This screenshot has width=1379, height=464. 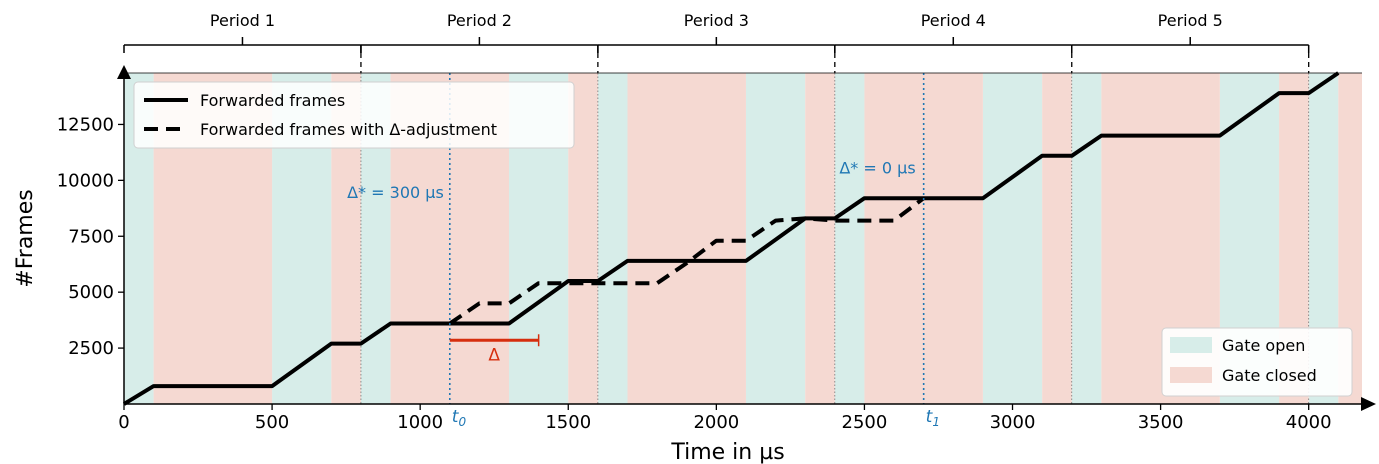 I want to click on y-tick-label-2: 7500, so click(x=91, y=236).